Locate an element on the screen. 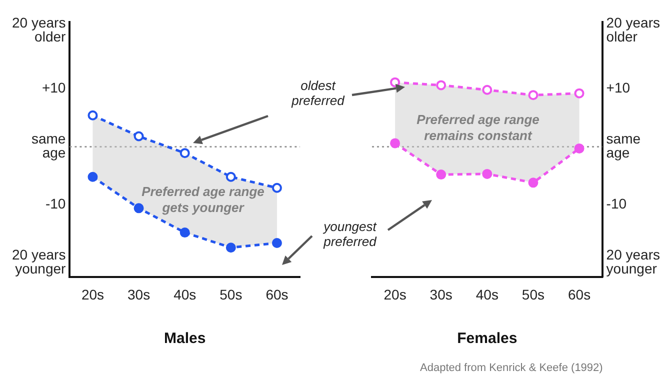  annotation: oldest preferred is located at coordinates (318, 93).